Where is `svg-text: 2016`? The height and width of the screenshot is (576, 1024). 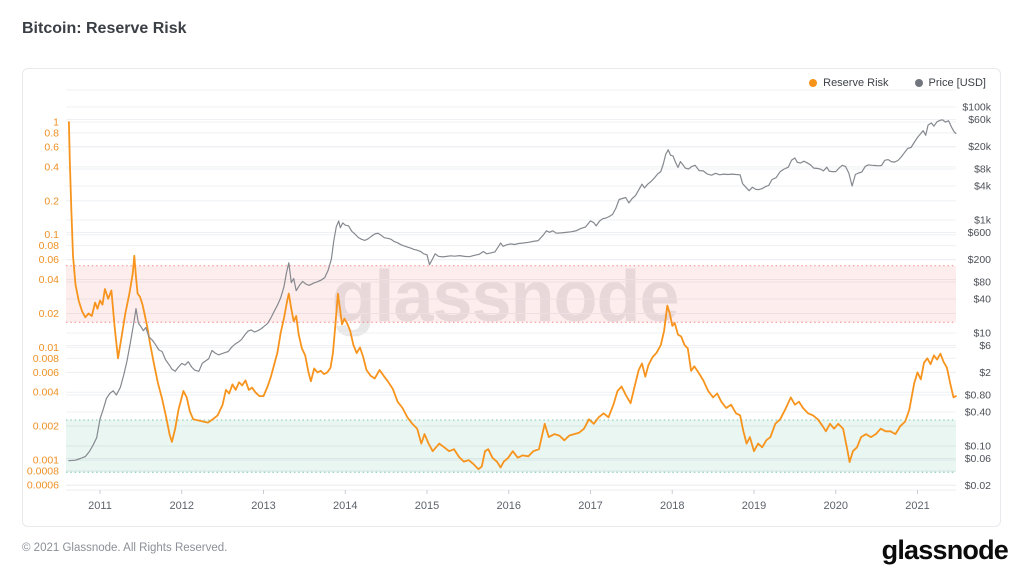
svg-text: 2016 is located at coordinates (509, 506).